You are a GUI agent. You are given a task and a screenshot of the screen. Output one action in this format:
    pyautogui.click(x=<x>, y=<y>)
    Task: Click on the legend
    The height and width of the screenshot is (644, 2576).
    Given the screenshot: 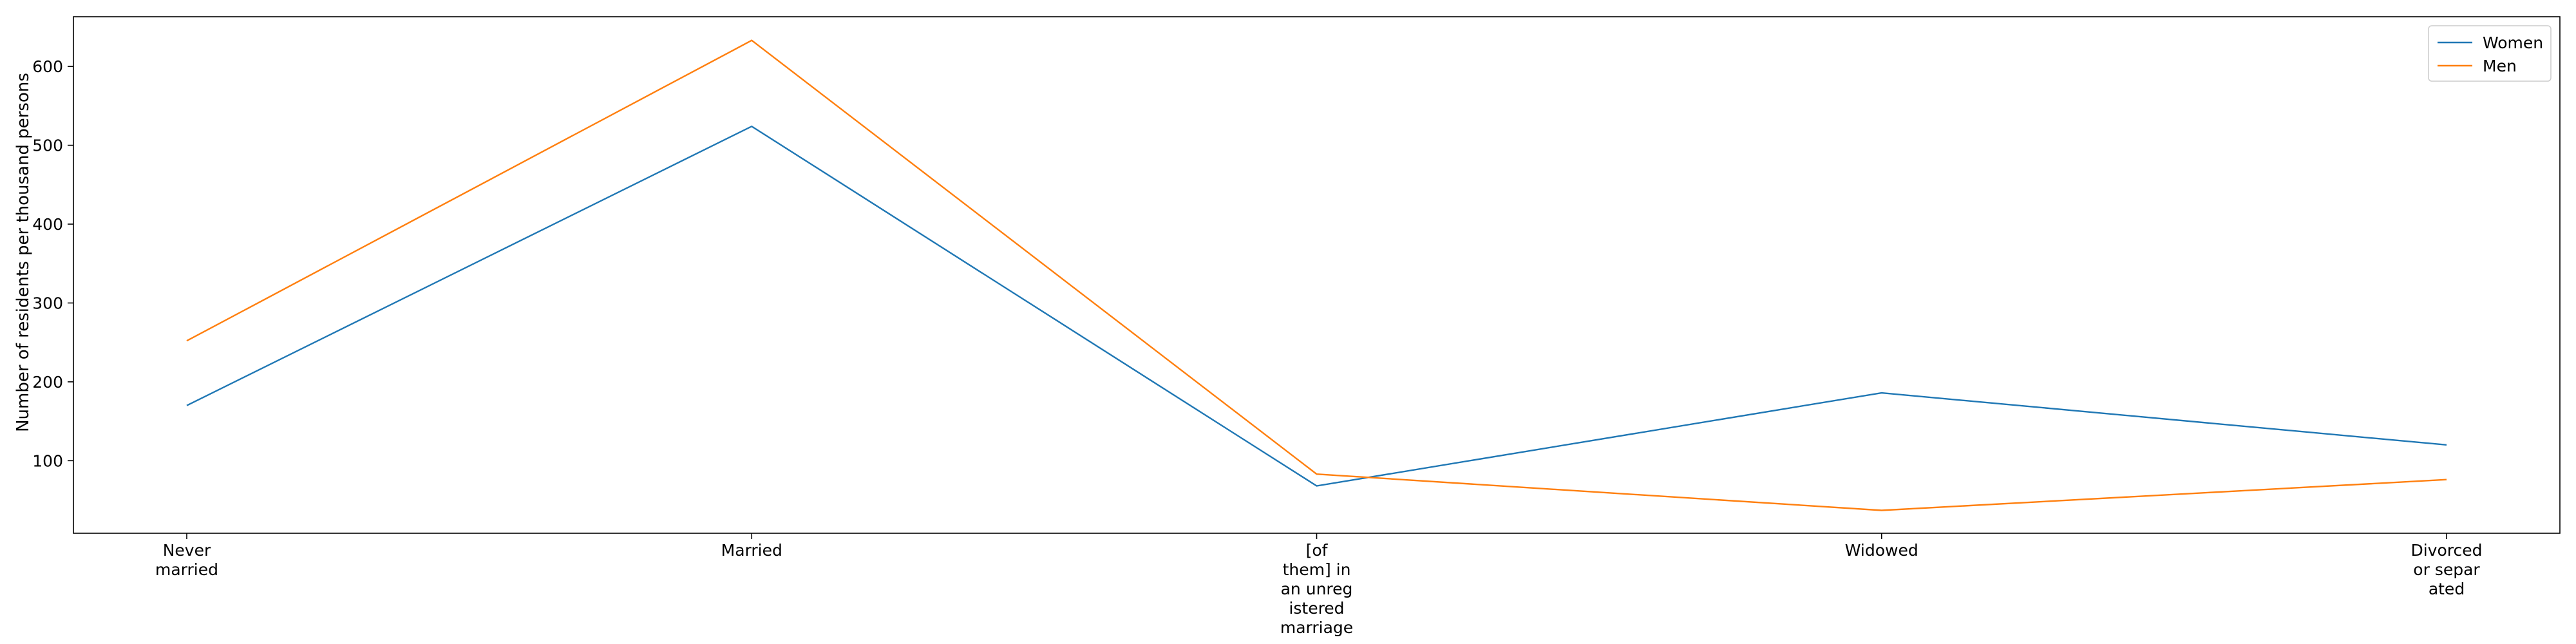 What is the action you would take?
    pyautogui.click(x=2490, y=54)
    